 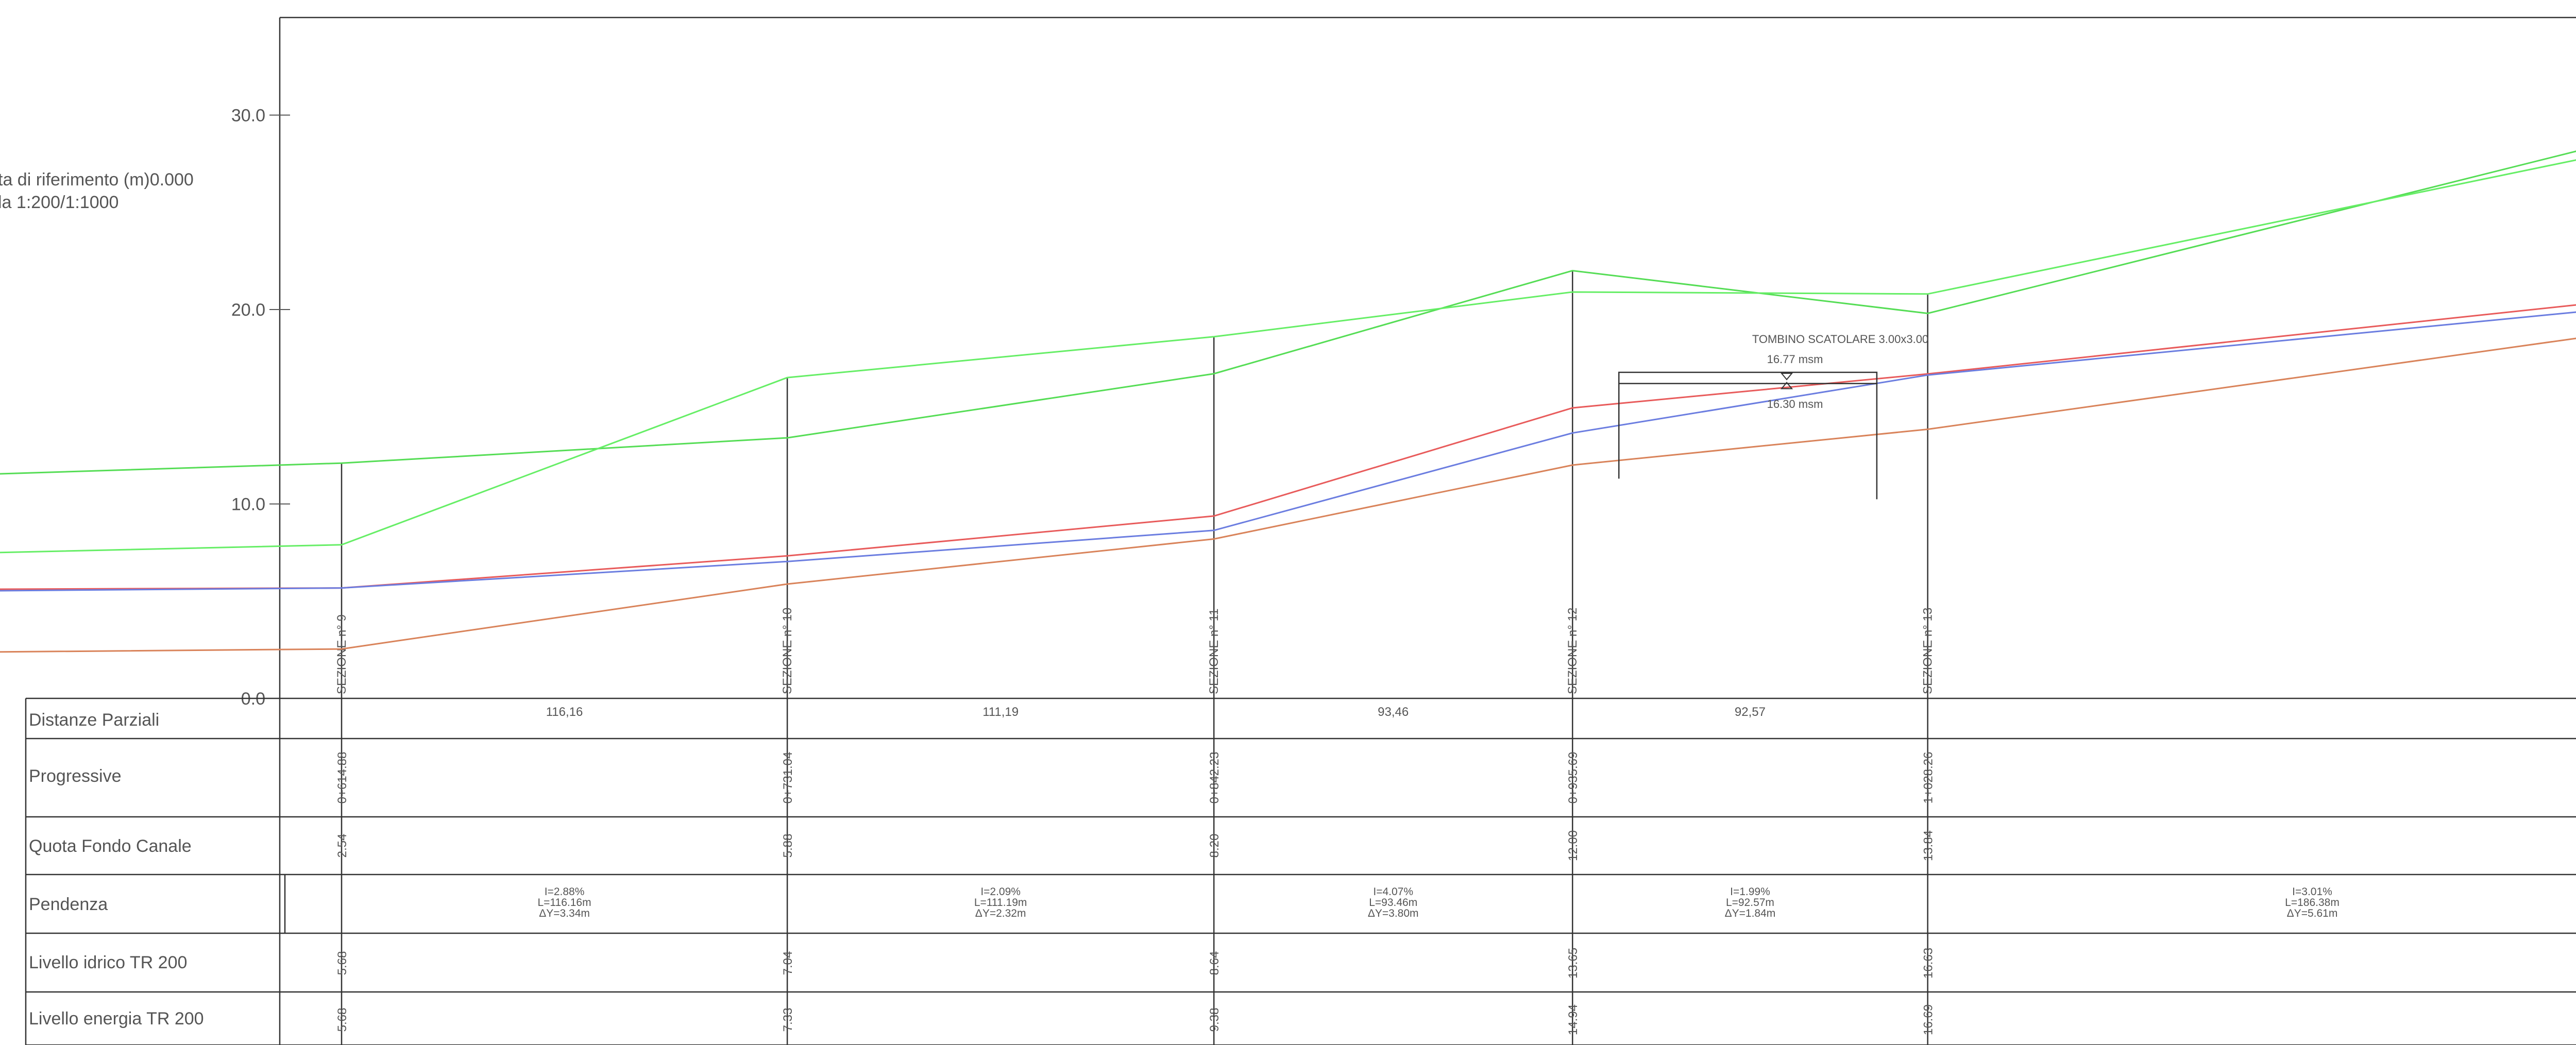 I want to click on reference-level-note: ta di riferimento (m)0.000, so click(x=97, y=180).